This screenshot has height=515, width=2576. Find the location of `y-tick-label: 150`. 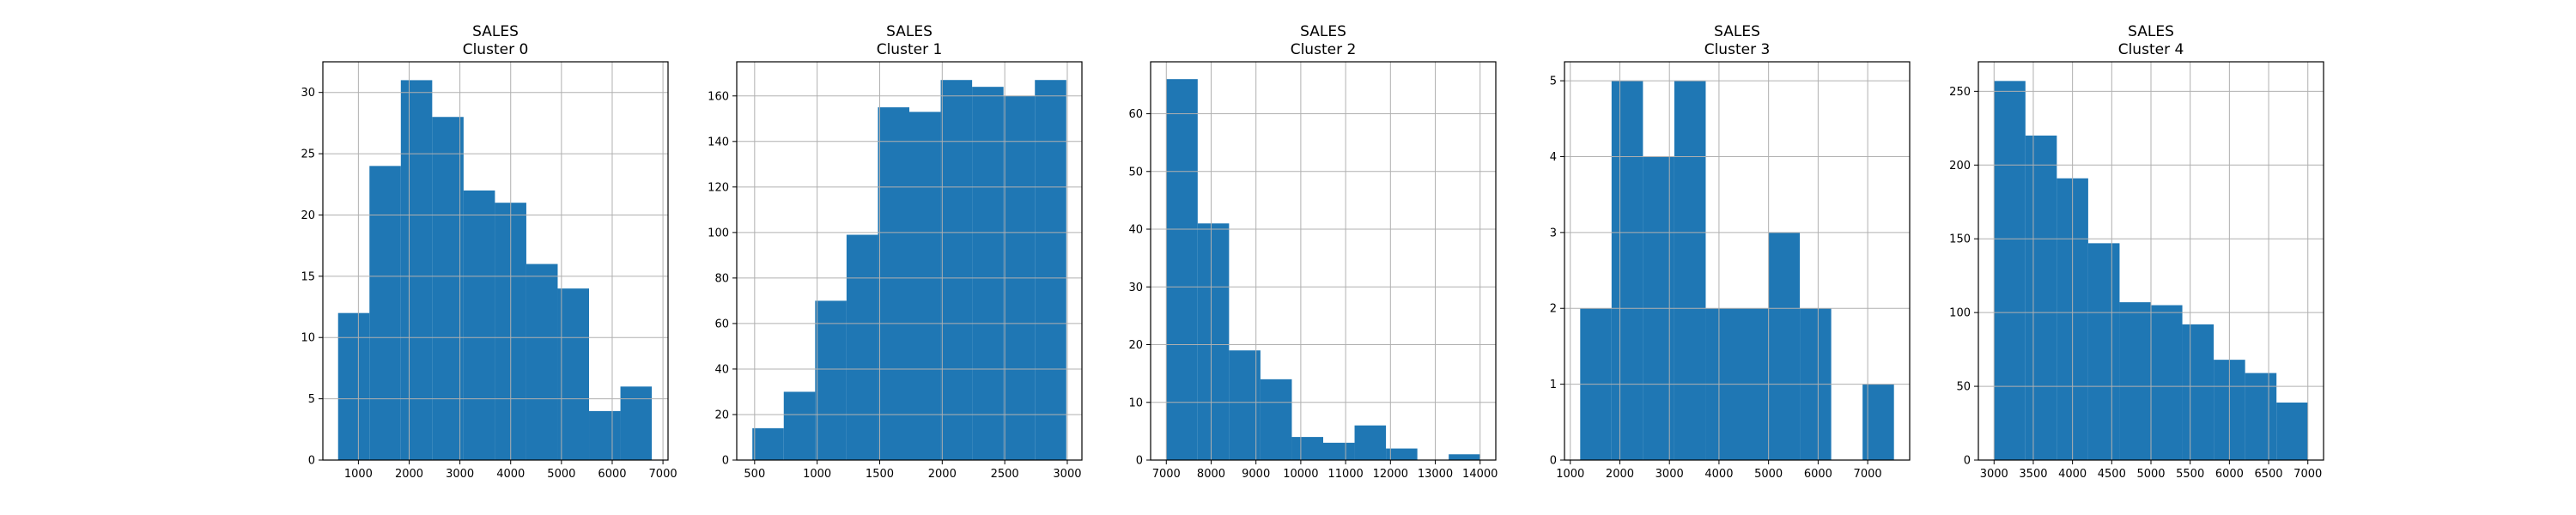

y-tick-label: 150 is located at coordinates (1960, 239).